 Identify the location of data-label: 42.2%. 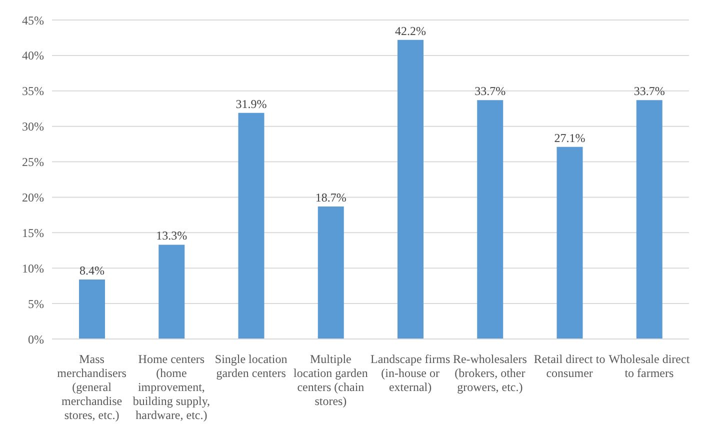
(410, 31).